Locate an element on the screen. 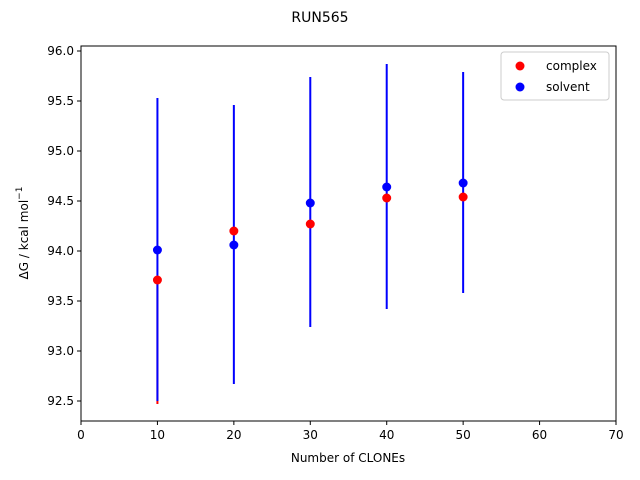  x-tick-label: 20 is located at coordinates (233, 435).